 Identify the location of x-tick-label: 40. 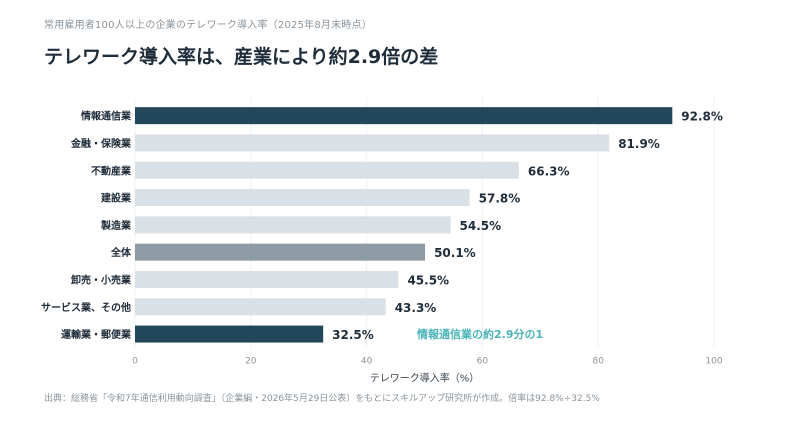
(367, 362).